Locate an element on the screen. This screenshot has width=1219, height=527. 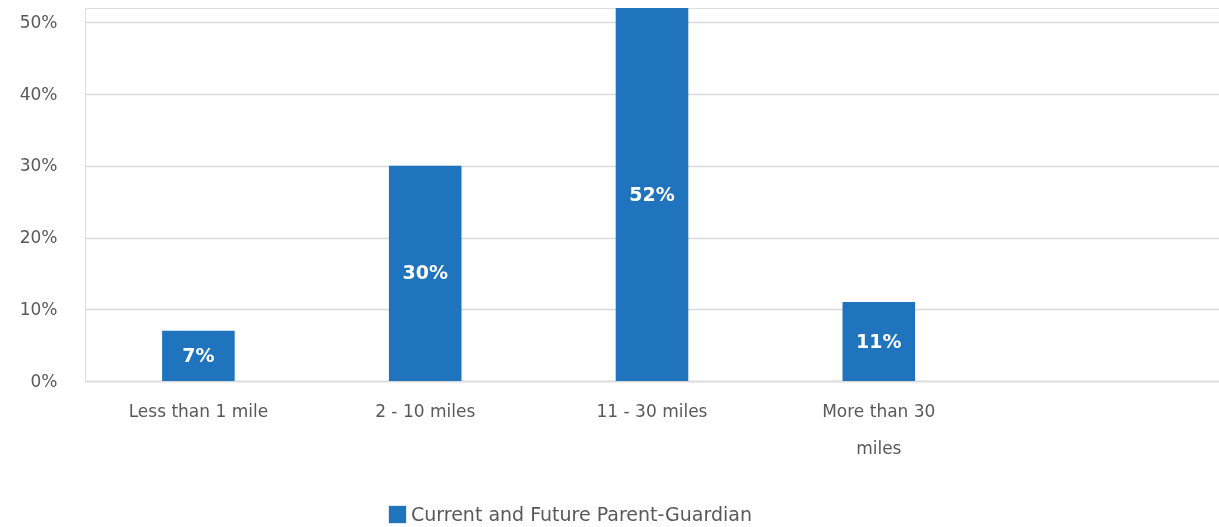
data-label: 11% is located at coordinates (879, 340).